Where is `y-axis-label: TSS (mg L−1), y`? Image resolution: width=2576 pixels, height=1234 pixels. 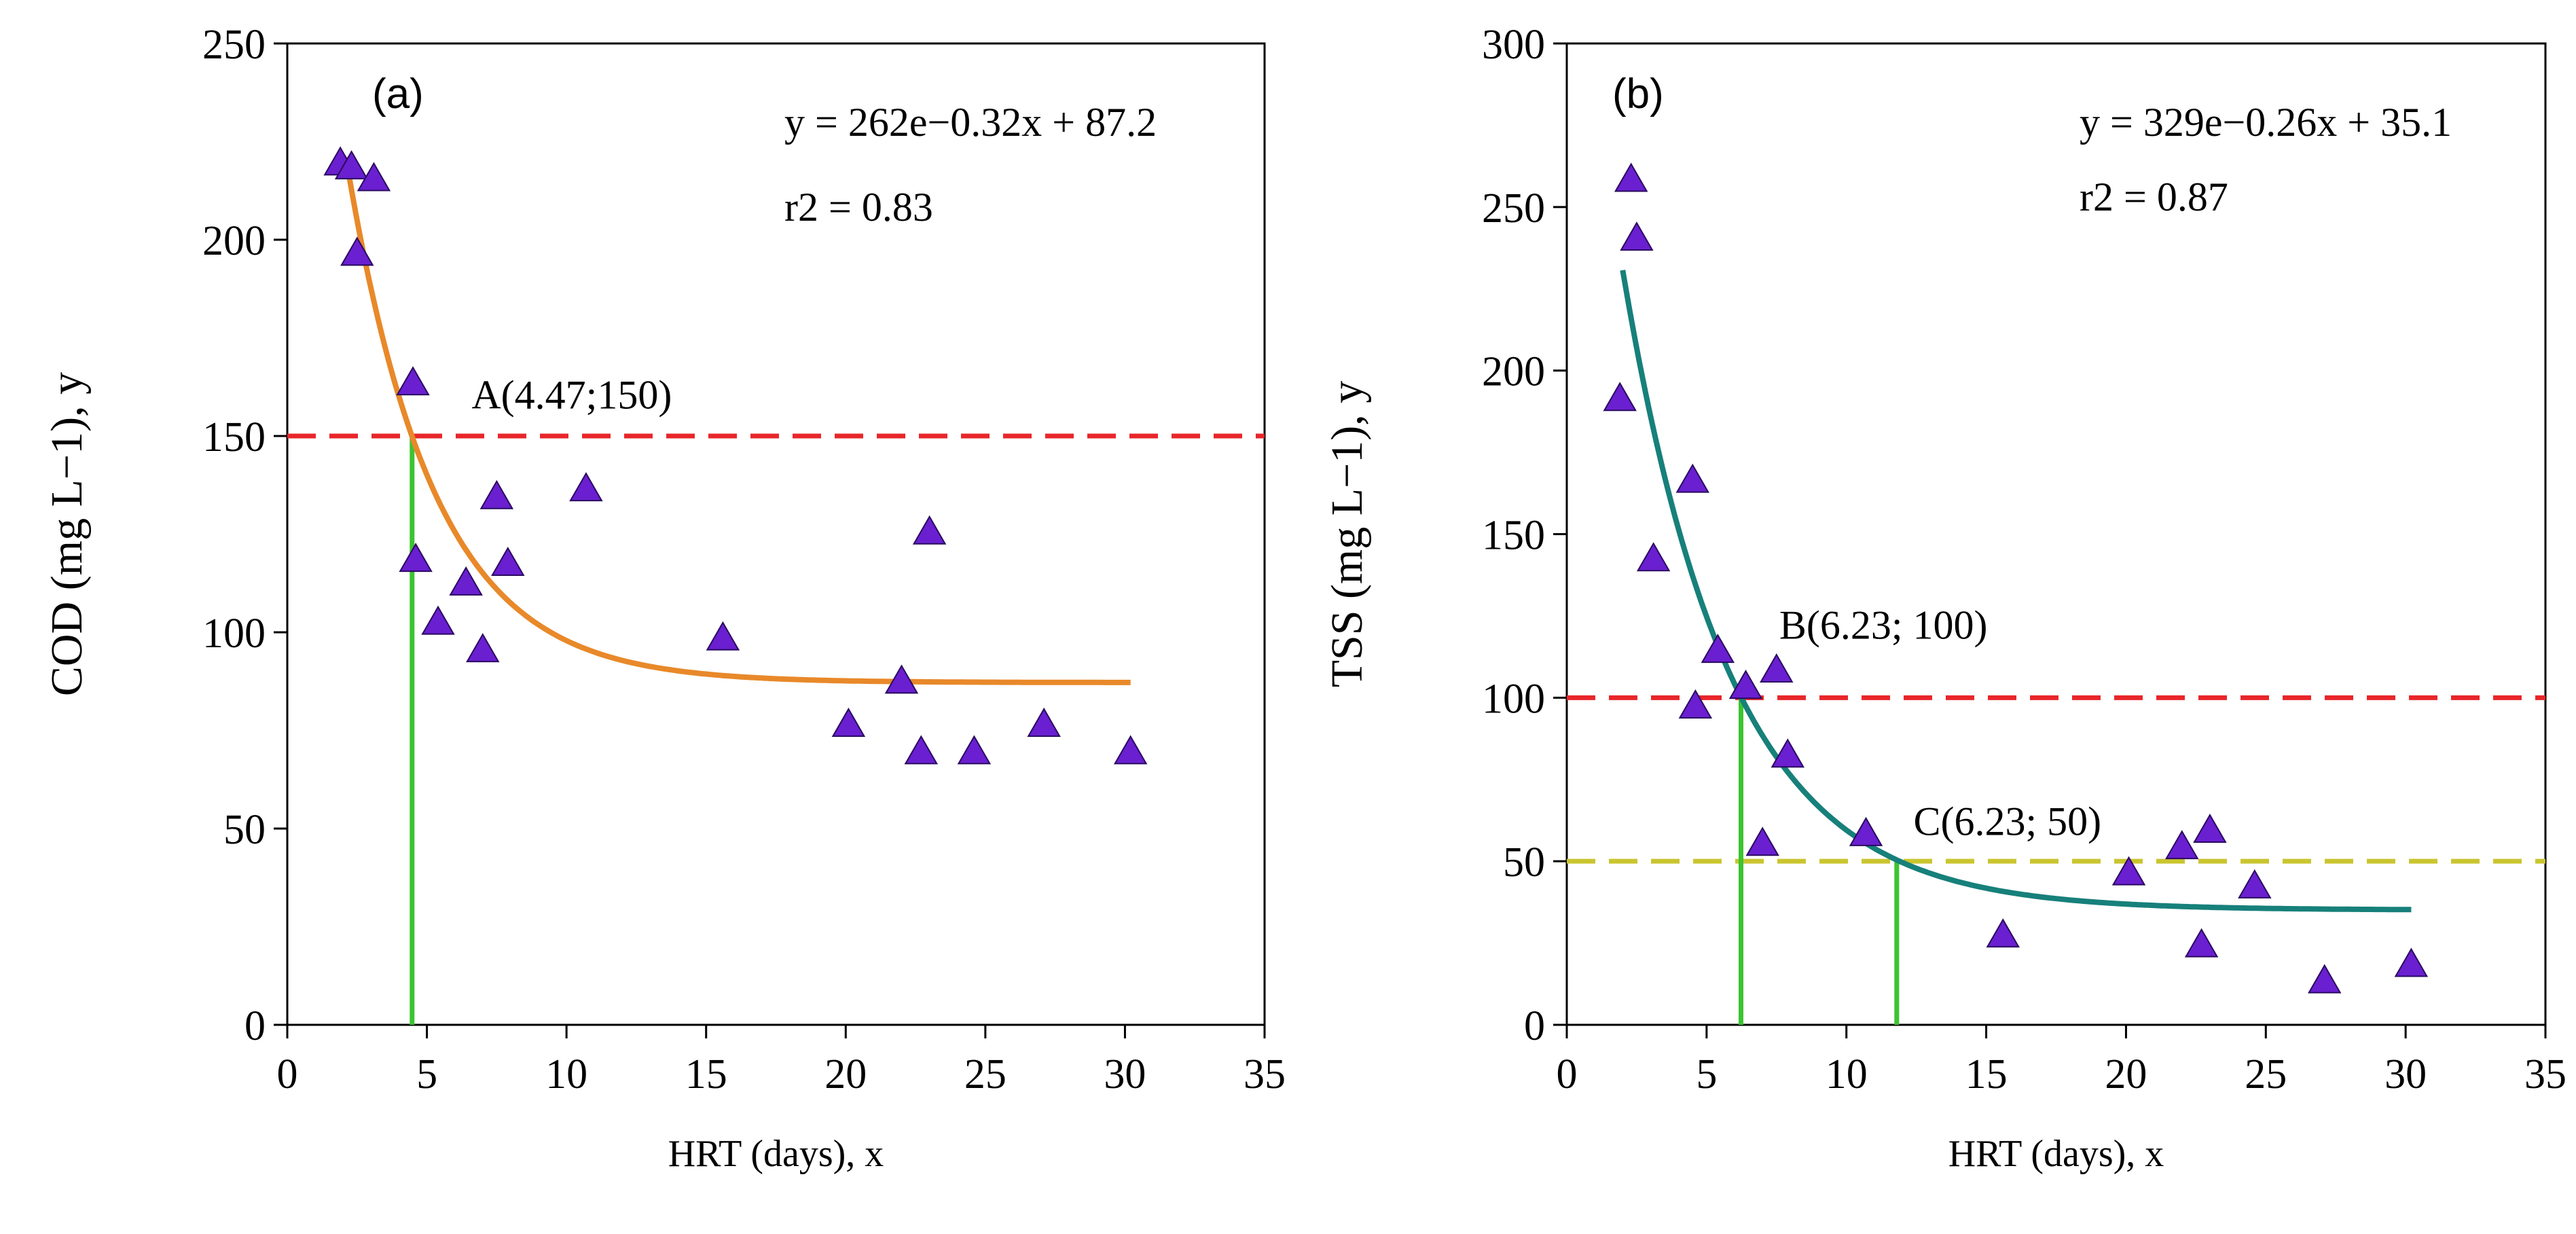
y-axis-label: TSS (mg L−1), y is located at coordinates (1347, 534).